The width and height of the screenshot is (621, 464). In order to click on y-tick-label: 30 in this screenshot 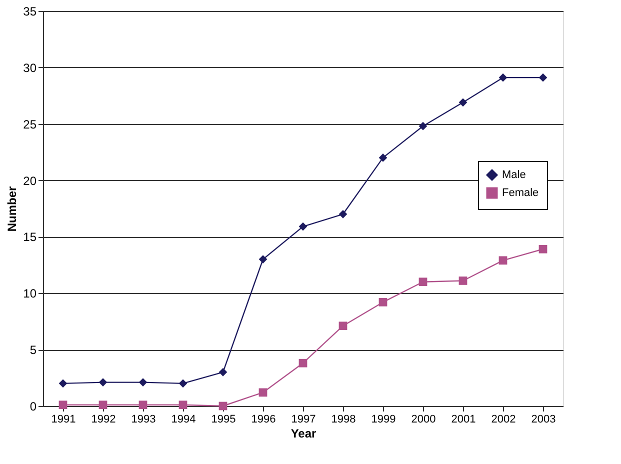, I will do `click(30, 67)`.